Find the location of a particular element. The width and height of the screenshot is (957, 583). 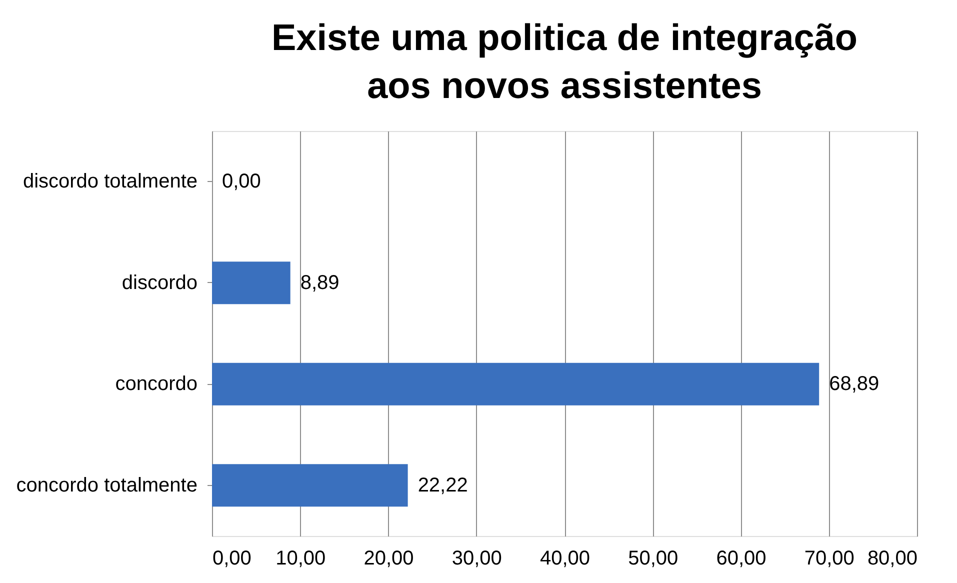

data-label: 0,00 is located at coordinates (241, 181).